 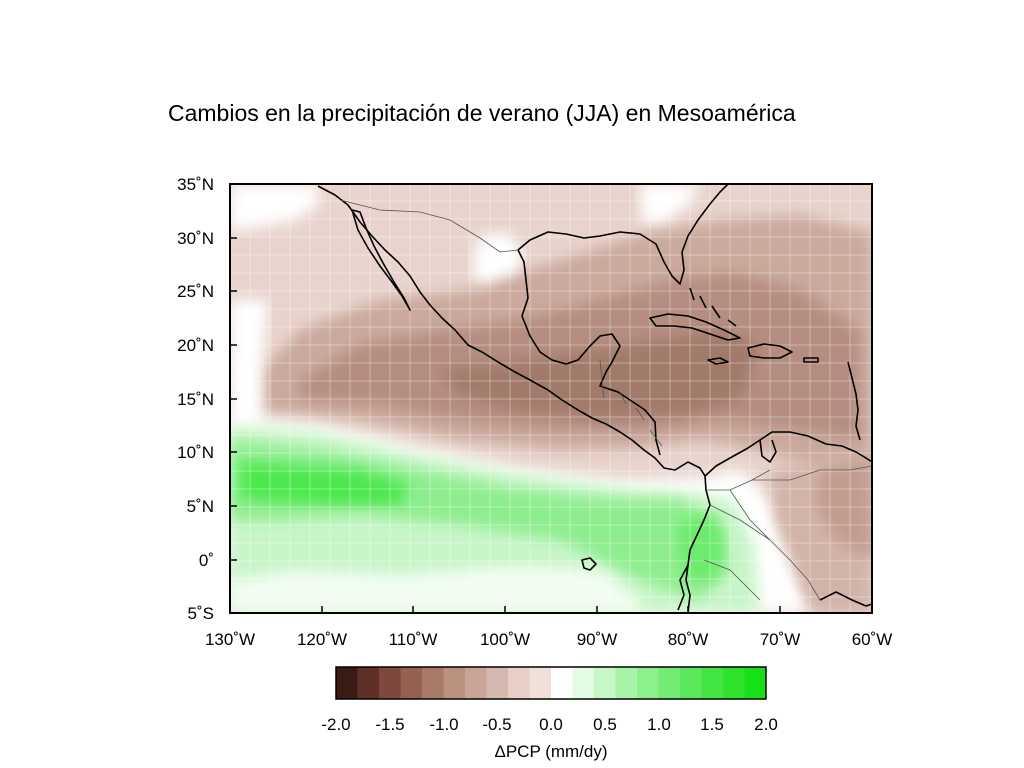 What do you see at coordinates (413, 639) in the screenshot?
I see `lon-tick-label: 110˚W` at bounding box center [413, 639].